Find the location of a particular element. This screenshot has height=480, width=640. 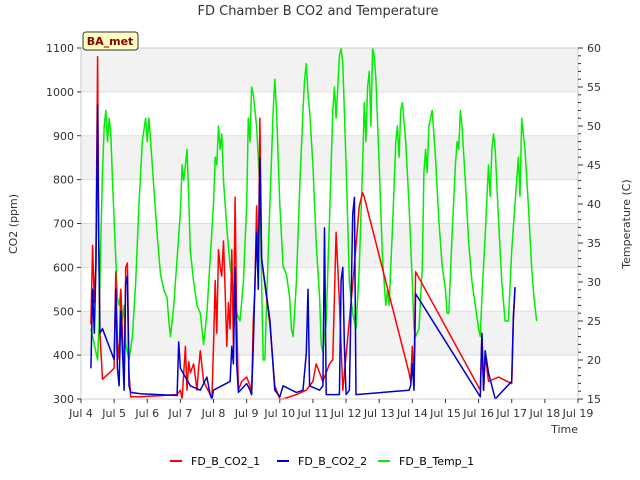

site-badge: BA_met is located at coordinates (110, 41).